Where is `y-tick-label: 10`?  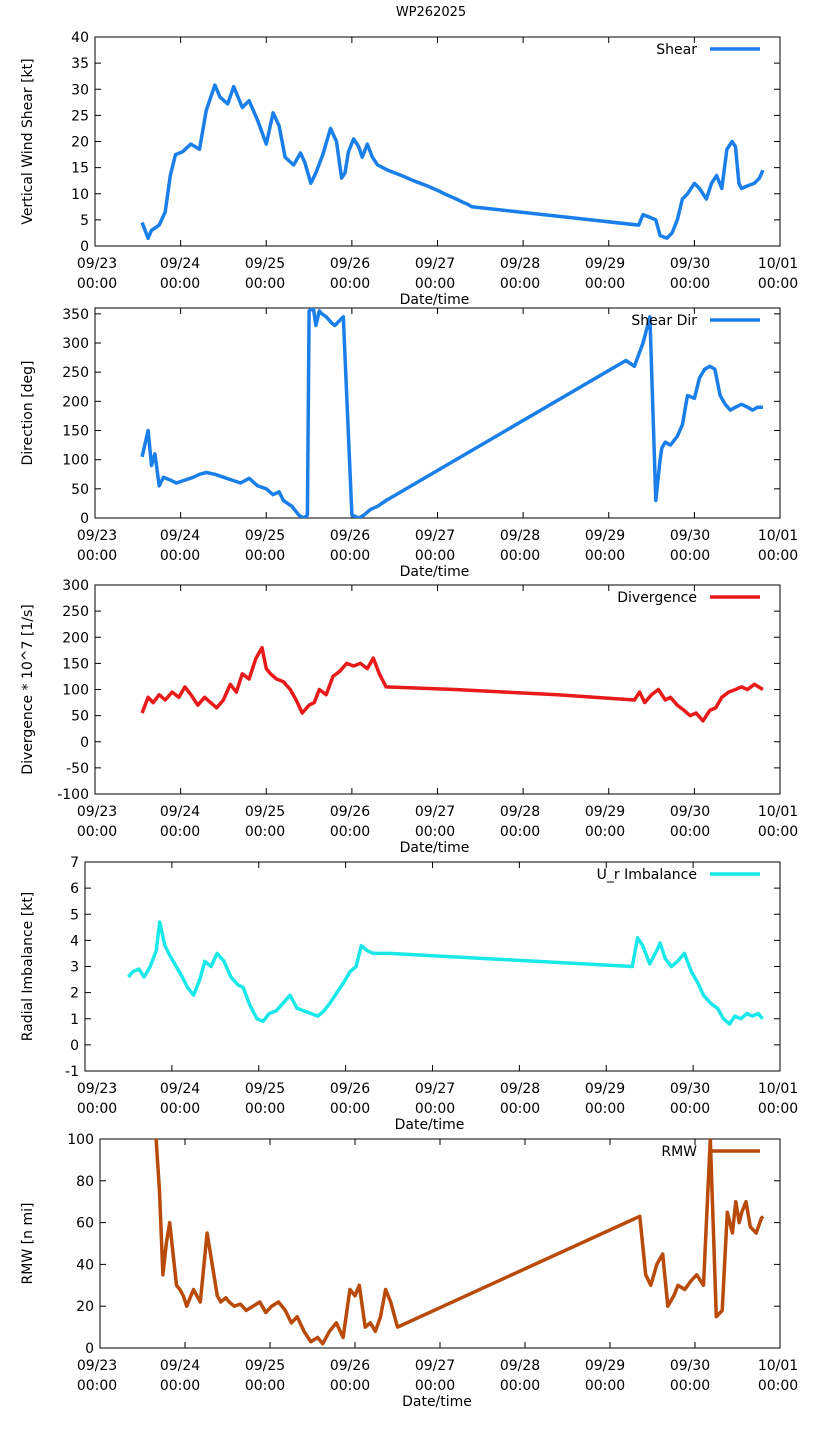
y-tick-label: 10 is located at coordinates (80, 195).